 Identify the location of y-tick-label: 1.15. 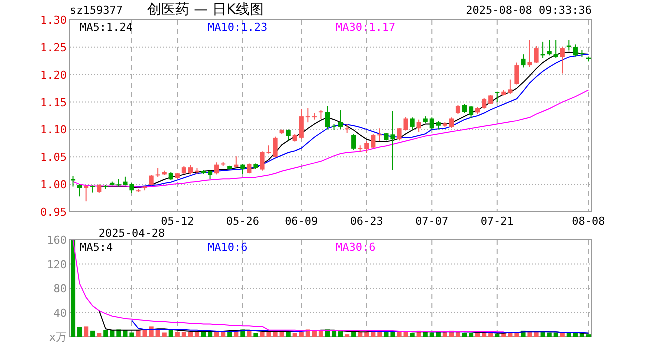
(53, 103).